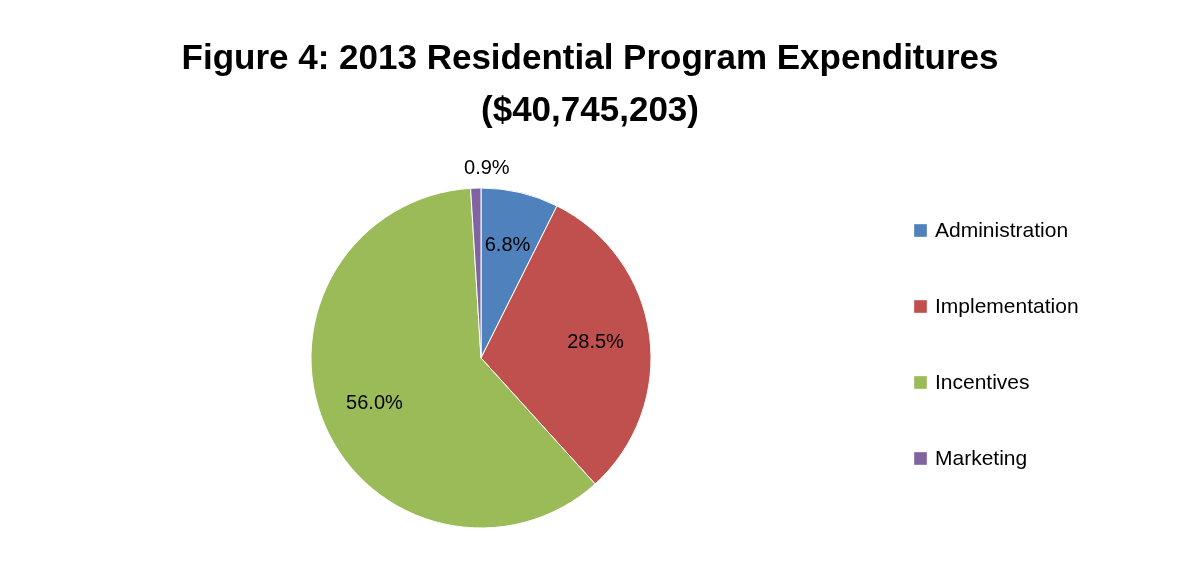 This screenshot has height=582, width=1182. Describe the element at coordinates (590, 108) in the screenshot. I see `text: ($40,745,203)` at that location.